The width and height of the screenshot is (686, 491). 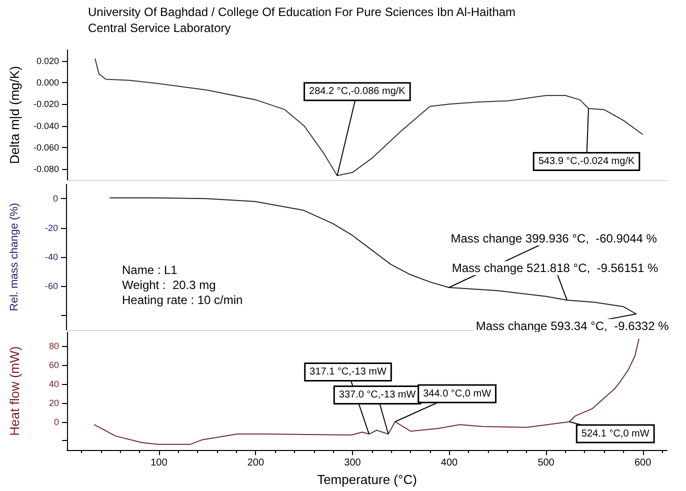 I want to click on y-tick-label: -40, so click(x=51, y=257).